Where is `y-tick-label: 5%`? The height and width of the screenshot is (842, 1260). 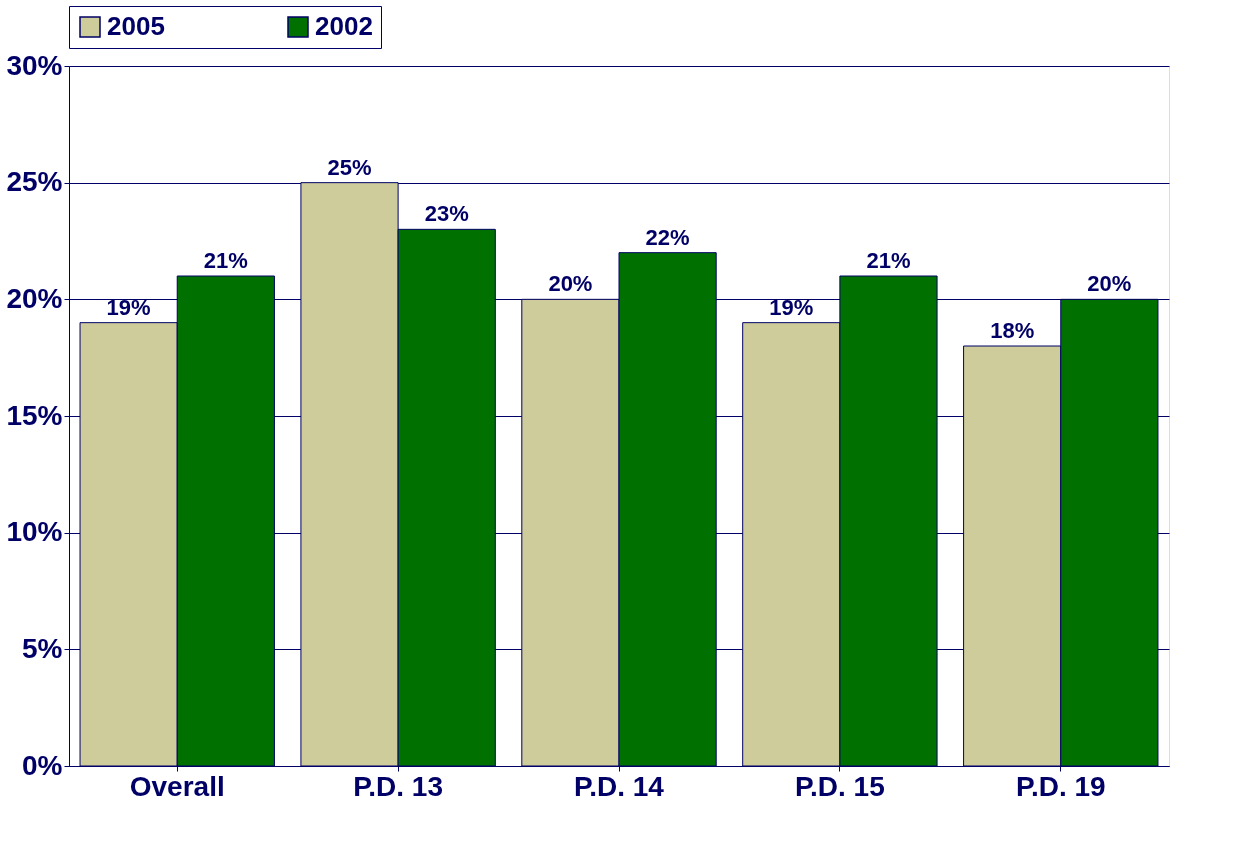 y-tick-label: 5% is located at coordinates (42, 648).